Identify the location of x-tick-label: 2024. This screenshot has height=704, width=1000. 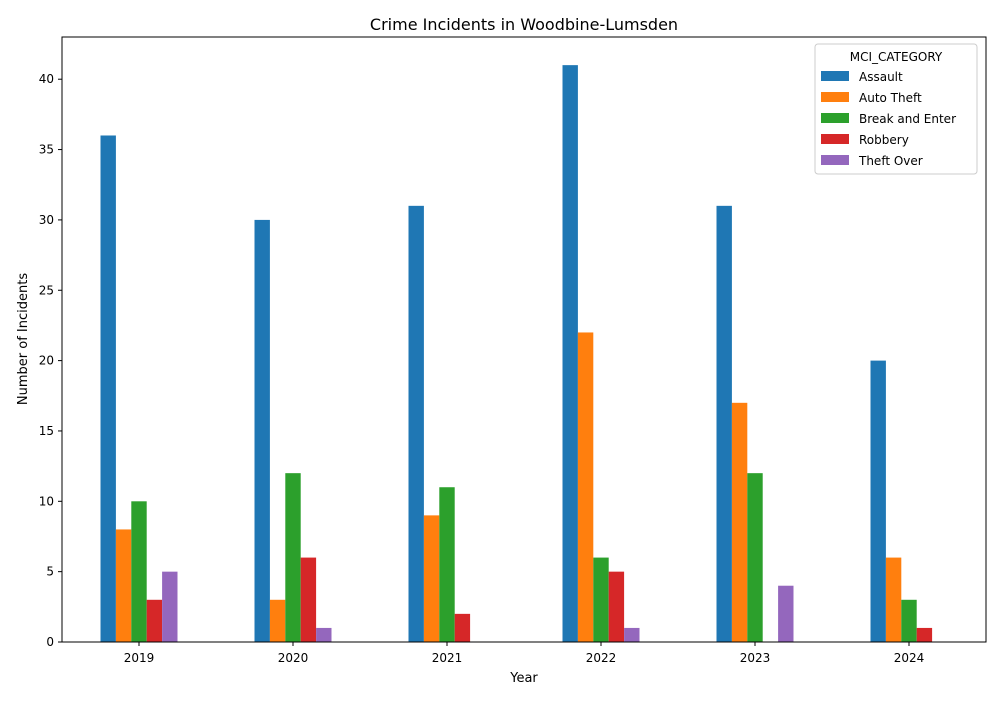
(909, 658).